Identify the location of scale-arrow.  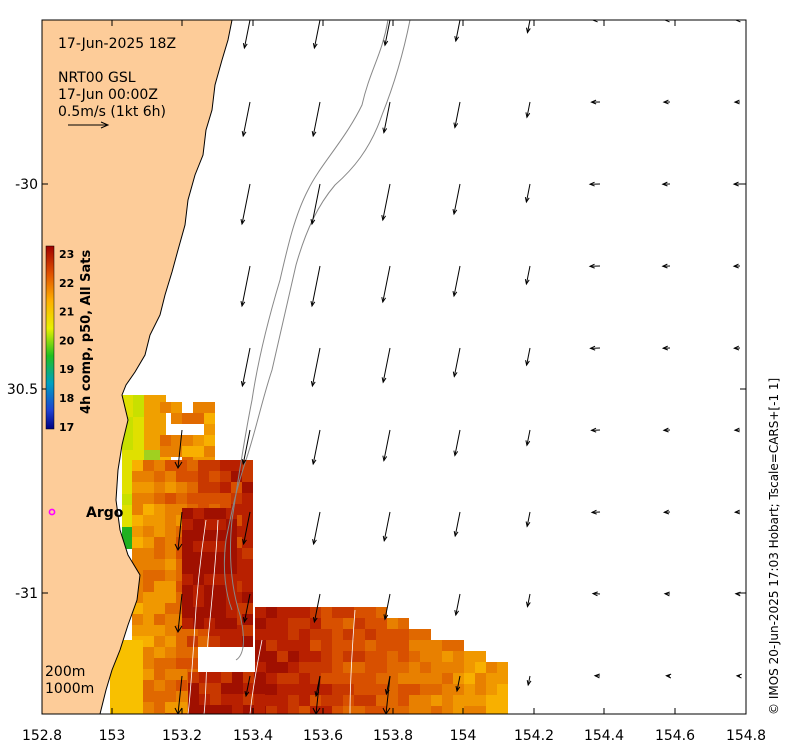
(89, 125).